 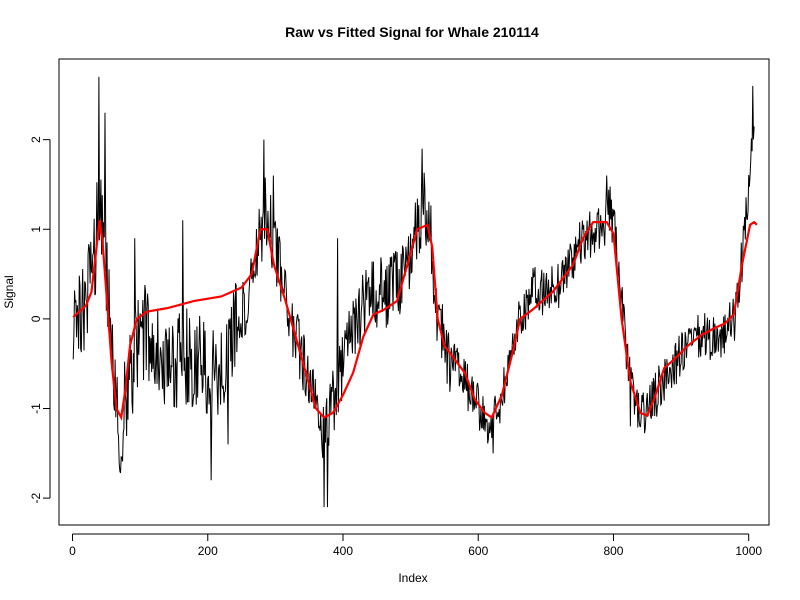 I want to click on y-tick-label: 1, so click(x=36, y=229).